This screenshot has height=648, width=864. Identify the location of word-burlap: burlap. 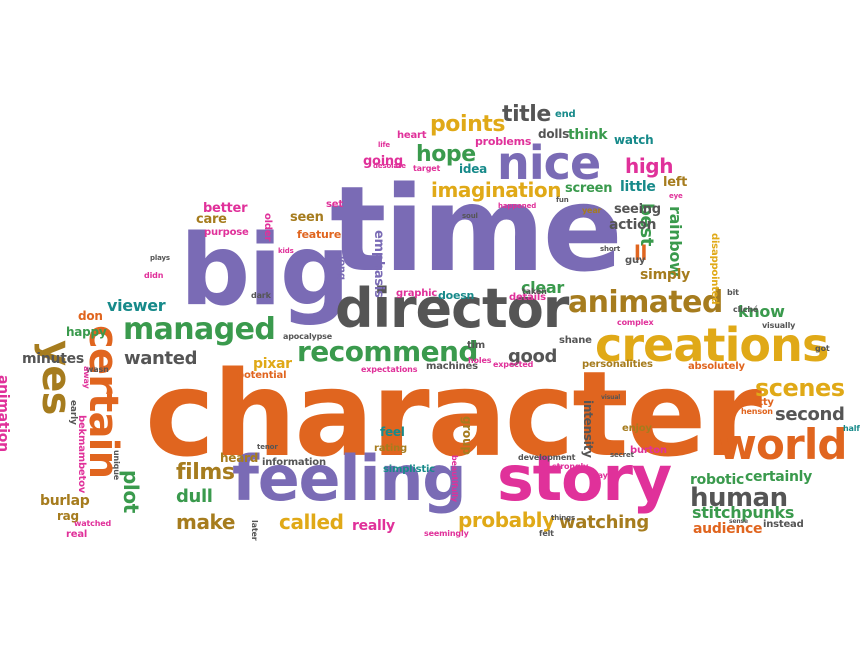
(65, 501).